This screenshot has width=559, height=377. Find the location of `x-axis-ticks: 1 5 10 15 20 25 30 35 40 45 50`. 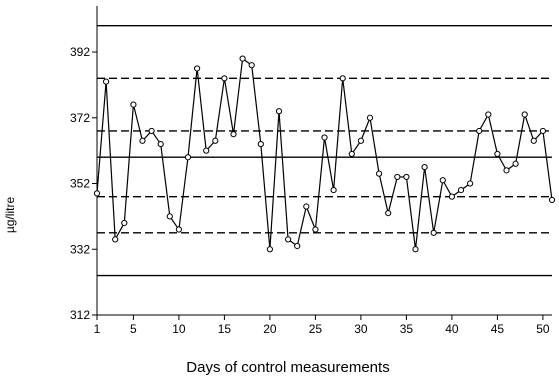

x-axis-ticks: 1 5 10 15 20 25 30 35 40 45 50 is located at coordinates (322, 325).